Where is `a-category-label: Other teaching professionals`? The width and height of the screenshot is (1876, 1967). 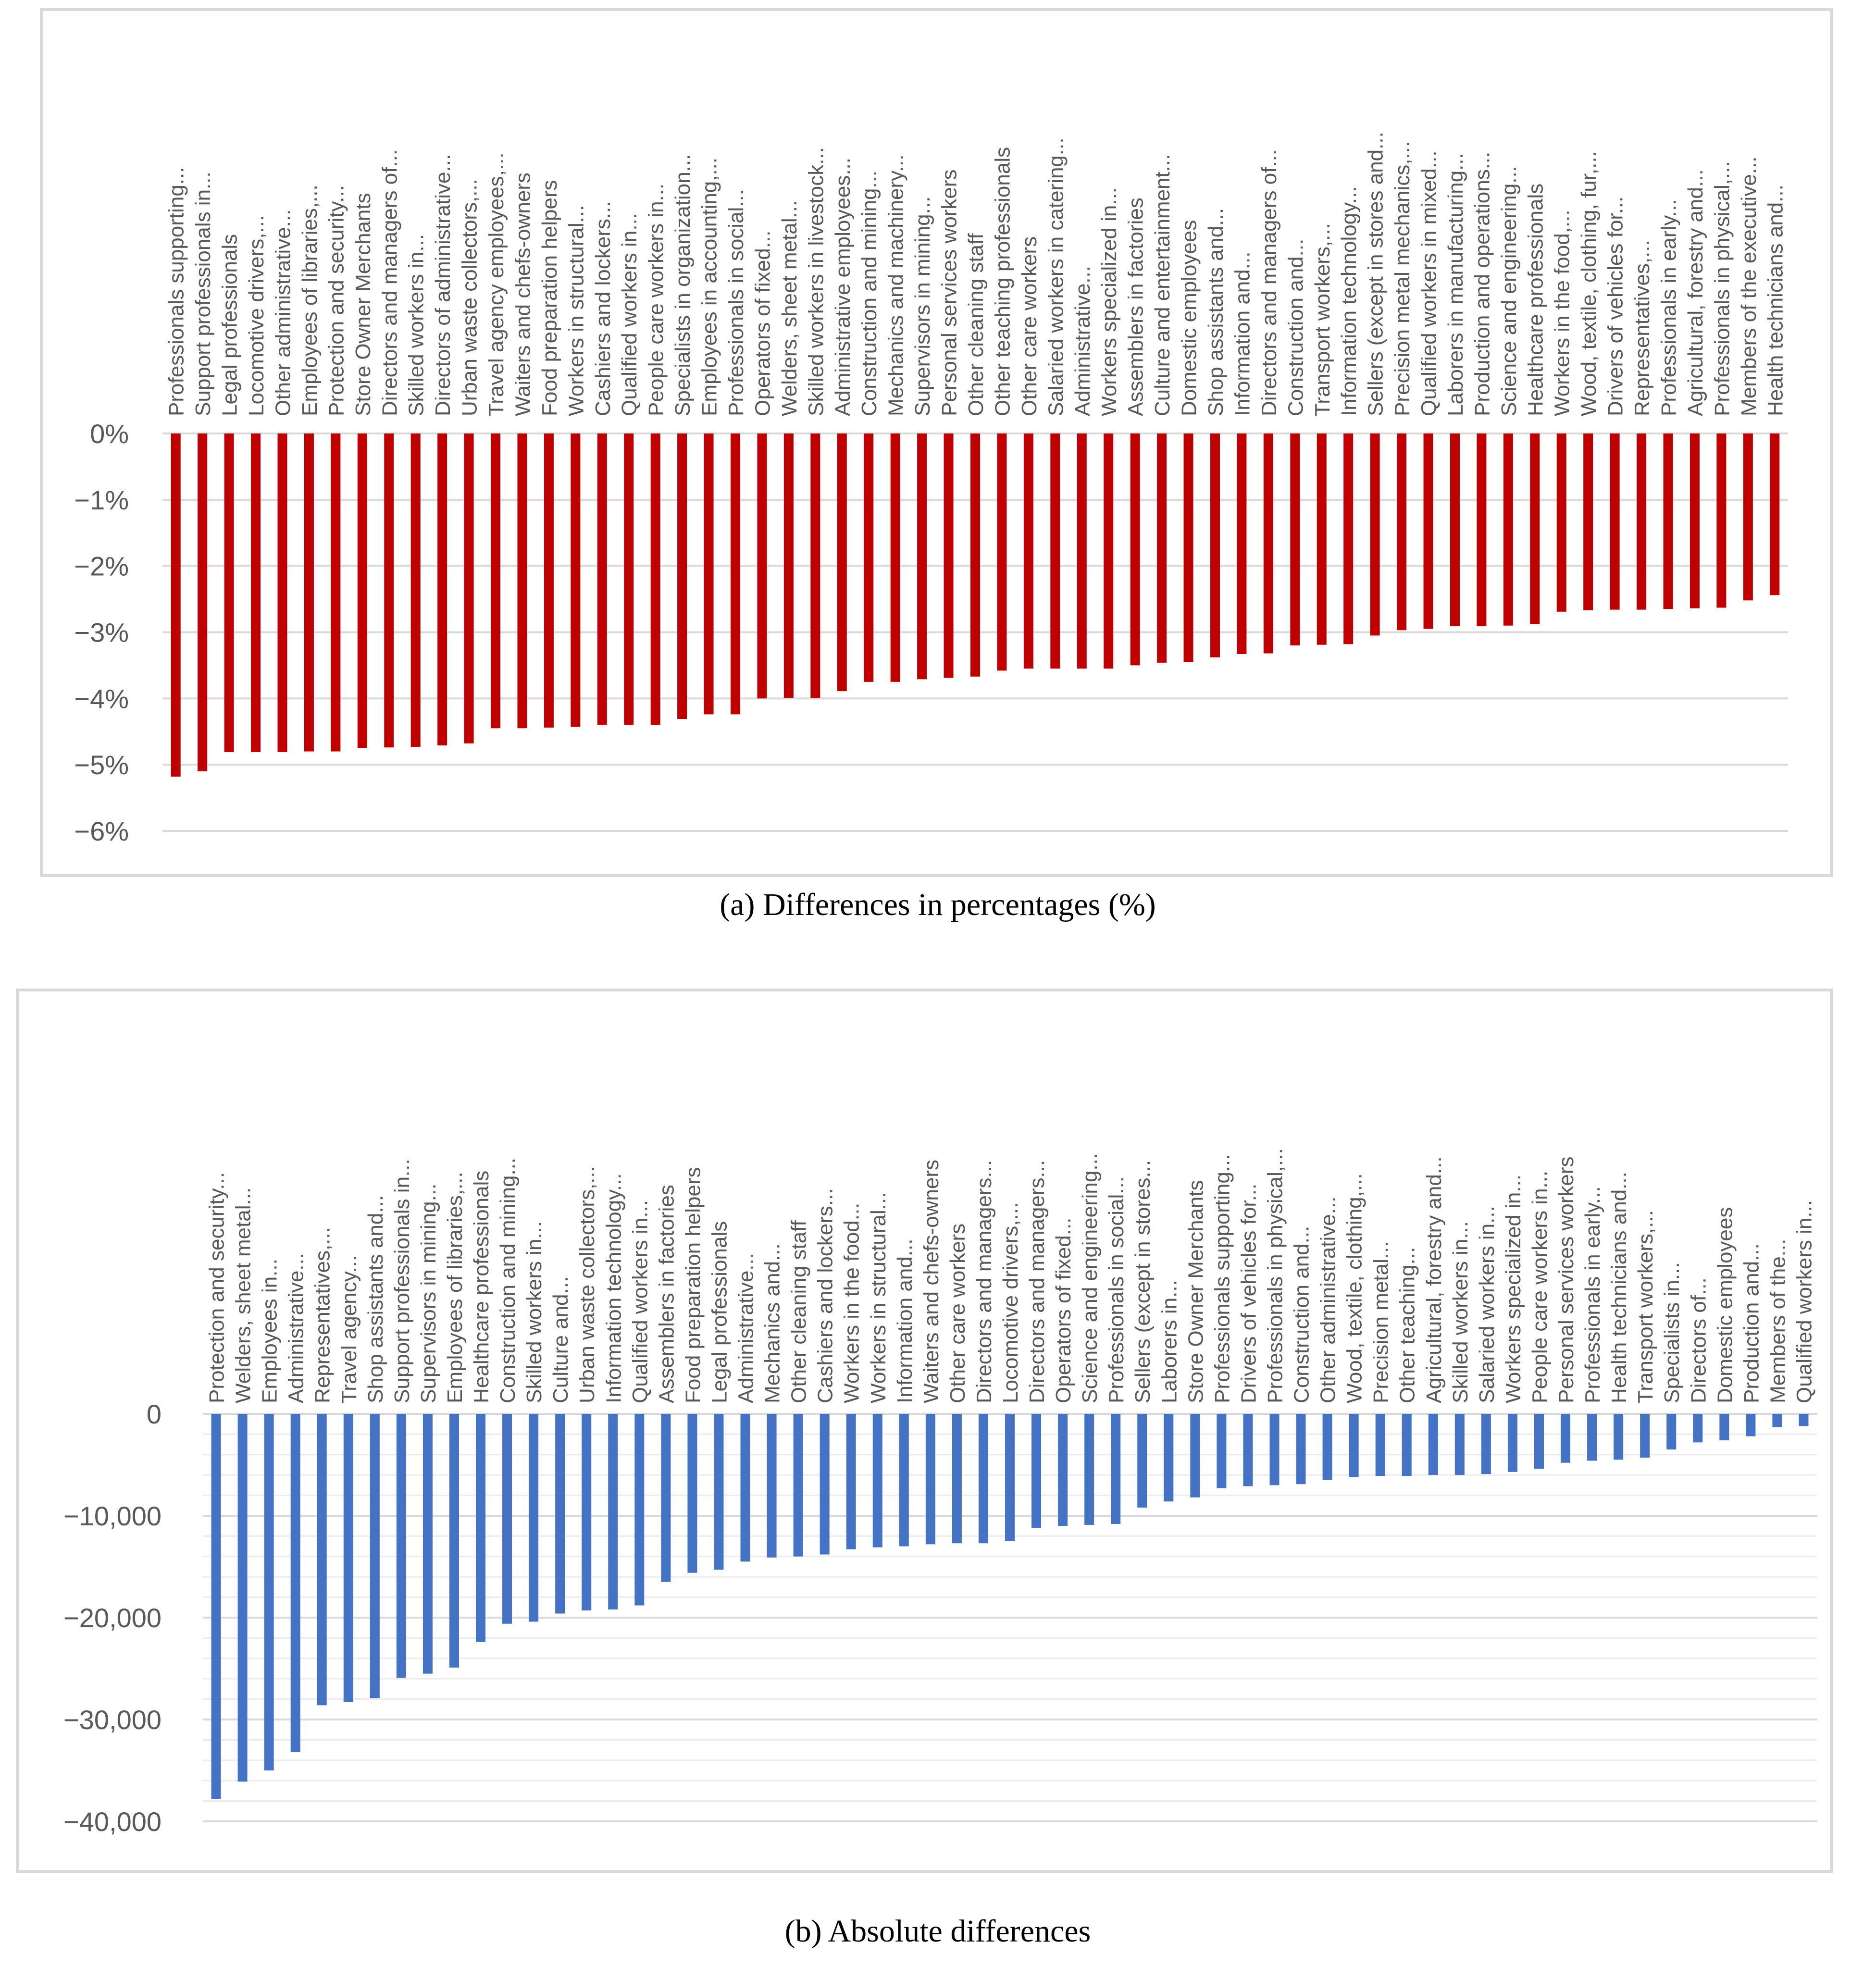 a-category-label: Other teaching professionals is located at coordinates (1002, 282).